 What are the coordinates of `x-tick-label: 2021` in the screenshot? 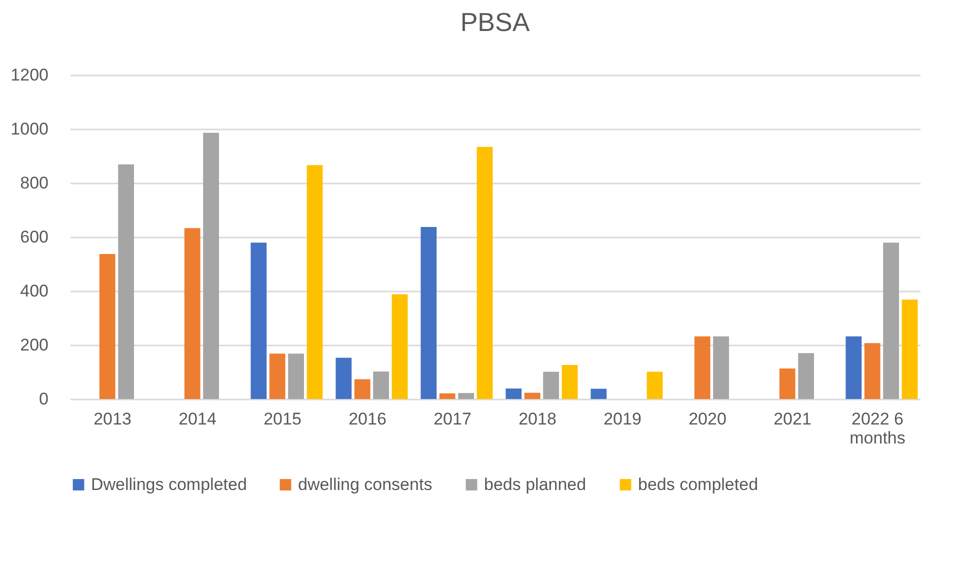 It's located at (793, 419).